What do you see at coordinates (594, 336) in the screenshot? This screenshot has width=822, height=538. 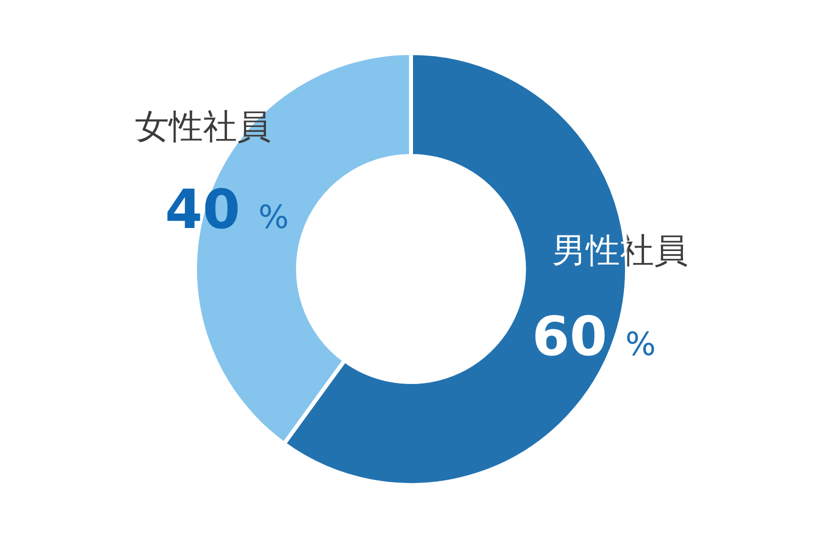 I see `data-label: 60 %` at bounding box center [594, 336].